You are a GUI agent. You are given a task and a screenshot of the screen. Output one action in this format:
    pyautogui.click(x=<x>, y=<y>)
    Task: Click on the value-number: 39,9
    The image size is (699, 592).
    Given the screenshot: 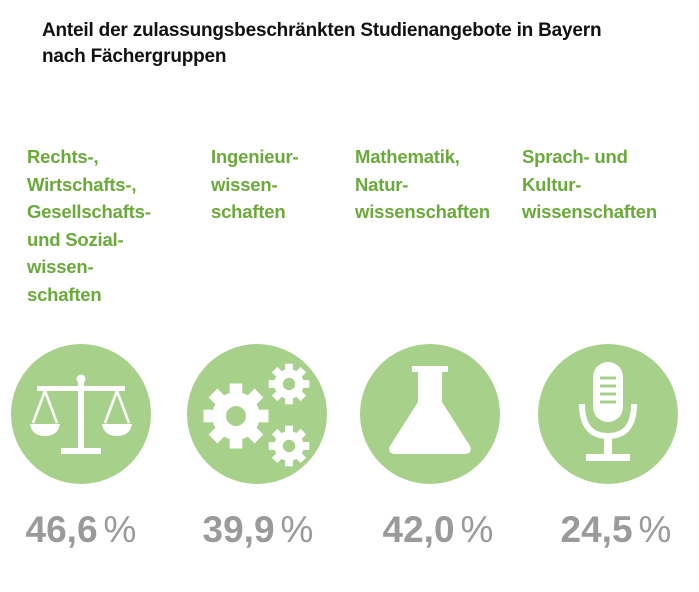 What is the action you would take?
    pyautogui.click(x=238, y=529)
    